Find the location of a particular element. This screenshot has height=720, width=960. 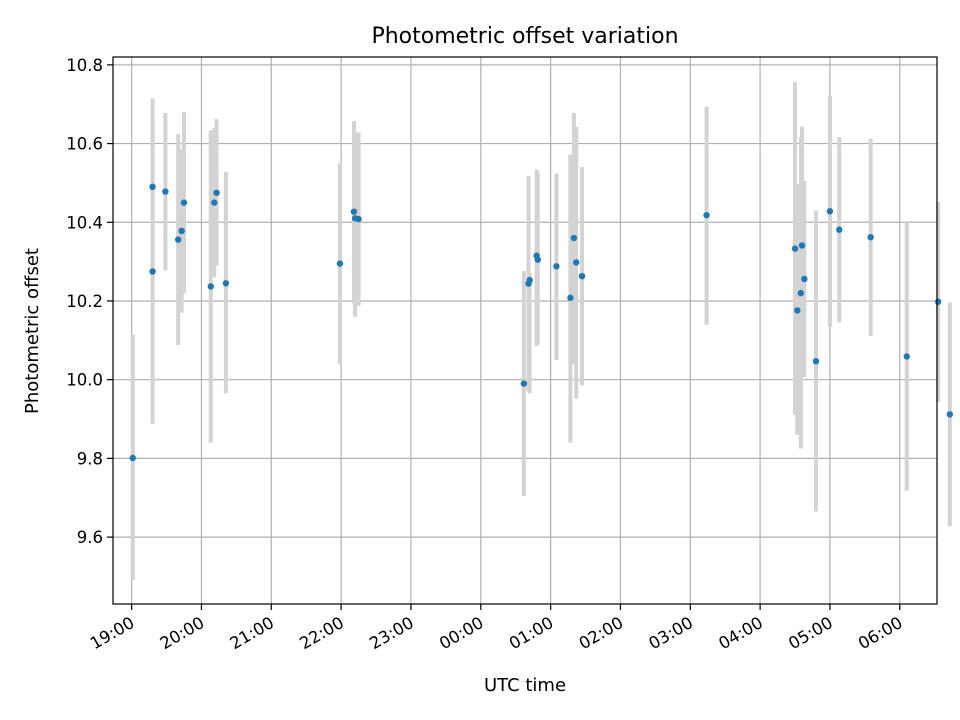

x-tick-label: 01:00 is located at coordinates (531, 633).